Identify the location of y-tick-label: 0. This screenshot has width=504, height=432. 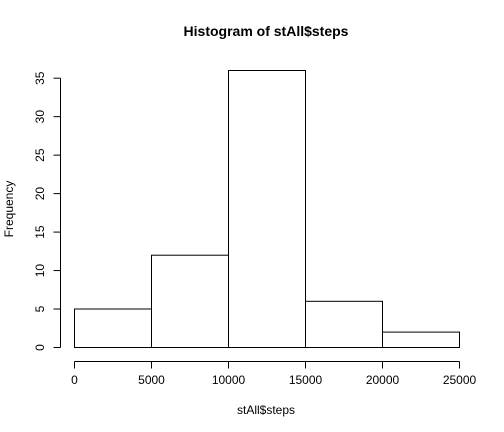
(40, 347).